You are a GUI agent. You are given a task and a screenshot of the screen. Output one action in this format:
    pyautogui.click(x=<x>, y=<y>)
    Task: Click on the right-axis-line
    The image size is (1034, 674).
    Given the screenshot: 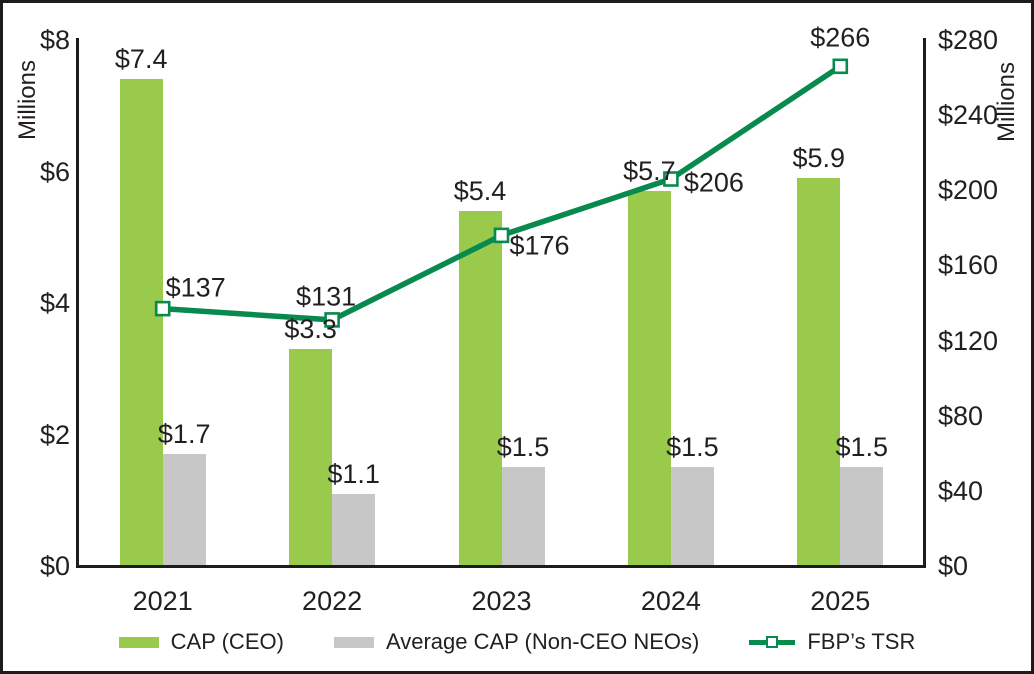 What is the action you would take?
    pyautogui.click(x=924, y=303)
    